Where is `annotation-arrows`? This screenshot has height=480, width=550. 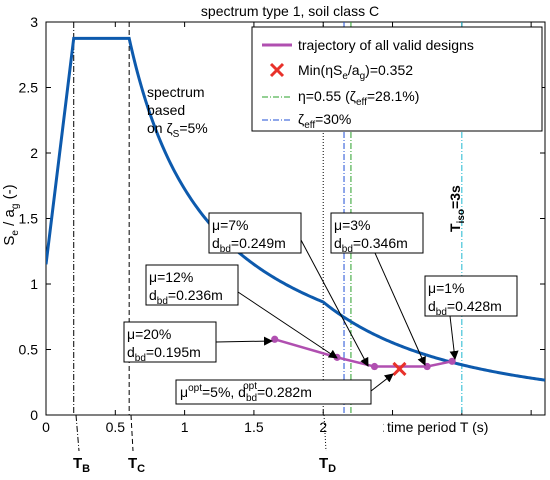 annotation-arrows is located at coordinates (337, 315).